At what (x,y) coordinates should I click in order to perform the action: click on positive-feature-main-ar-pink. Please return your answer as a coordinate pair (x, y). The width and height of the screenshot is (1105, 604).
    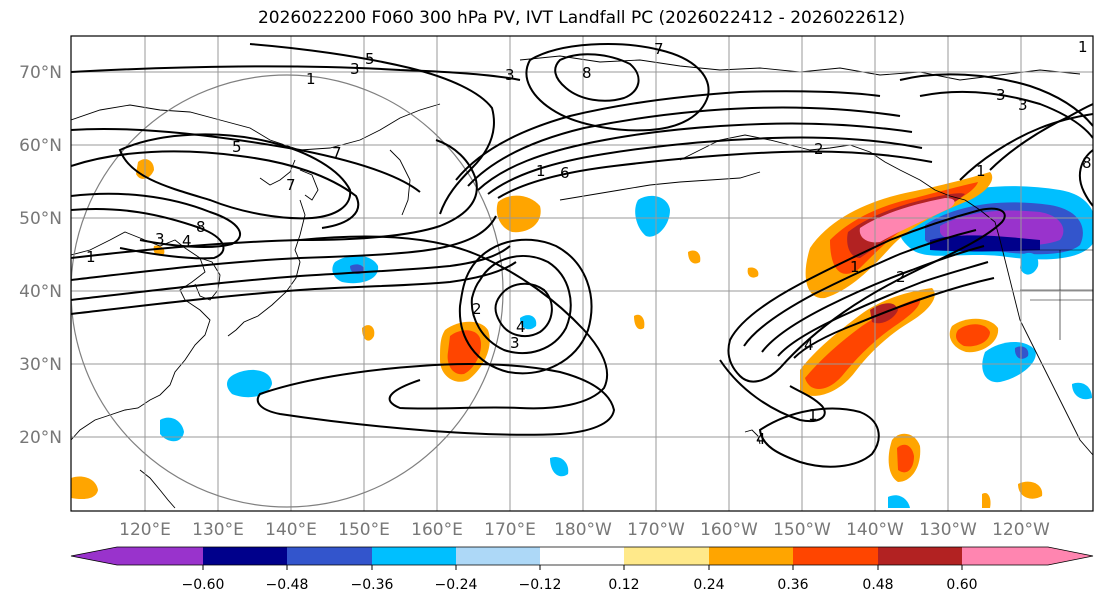
    Looking at the image, I should click on (907, 220).